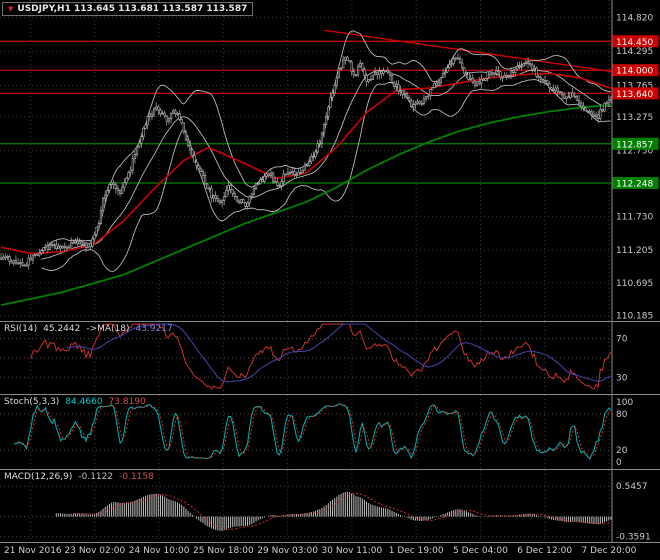  I want to click on time-axis-label: 1 Dec 19:00, so click(416, 551).